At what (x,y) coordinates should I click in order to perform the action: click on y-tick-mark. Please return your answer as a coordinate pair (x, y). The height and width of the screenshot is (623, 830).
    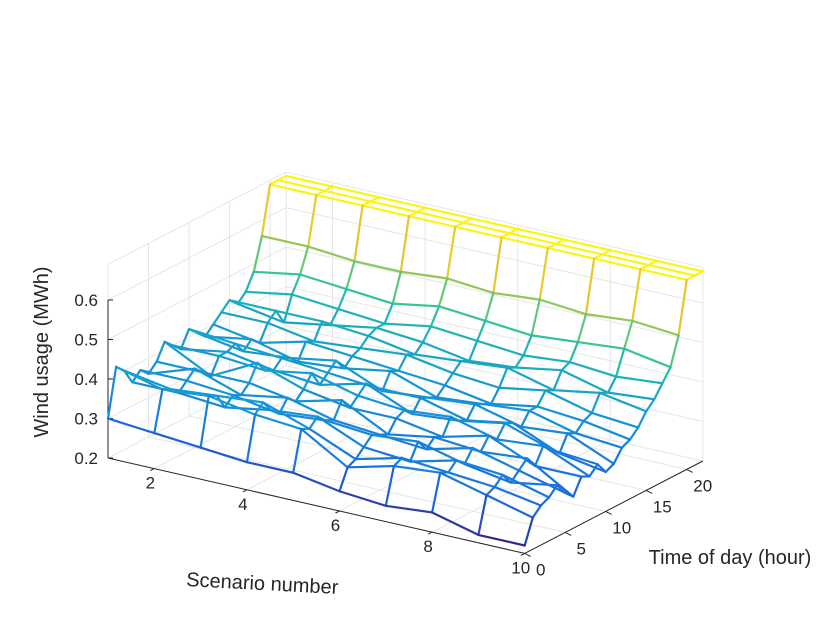
    Looking at the image, I should click on (568, 533).